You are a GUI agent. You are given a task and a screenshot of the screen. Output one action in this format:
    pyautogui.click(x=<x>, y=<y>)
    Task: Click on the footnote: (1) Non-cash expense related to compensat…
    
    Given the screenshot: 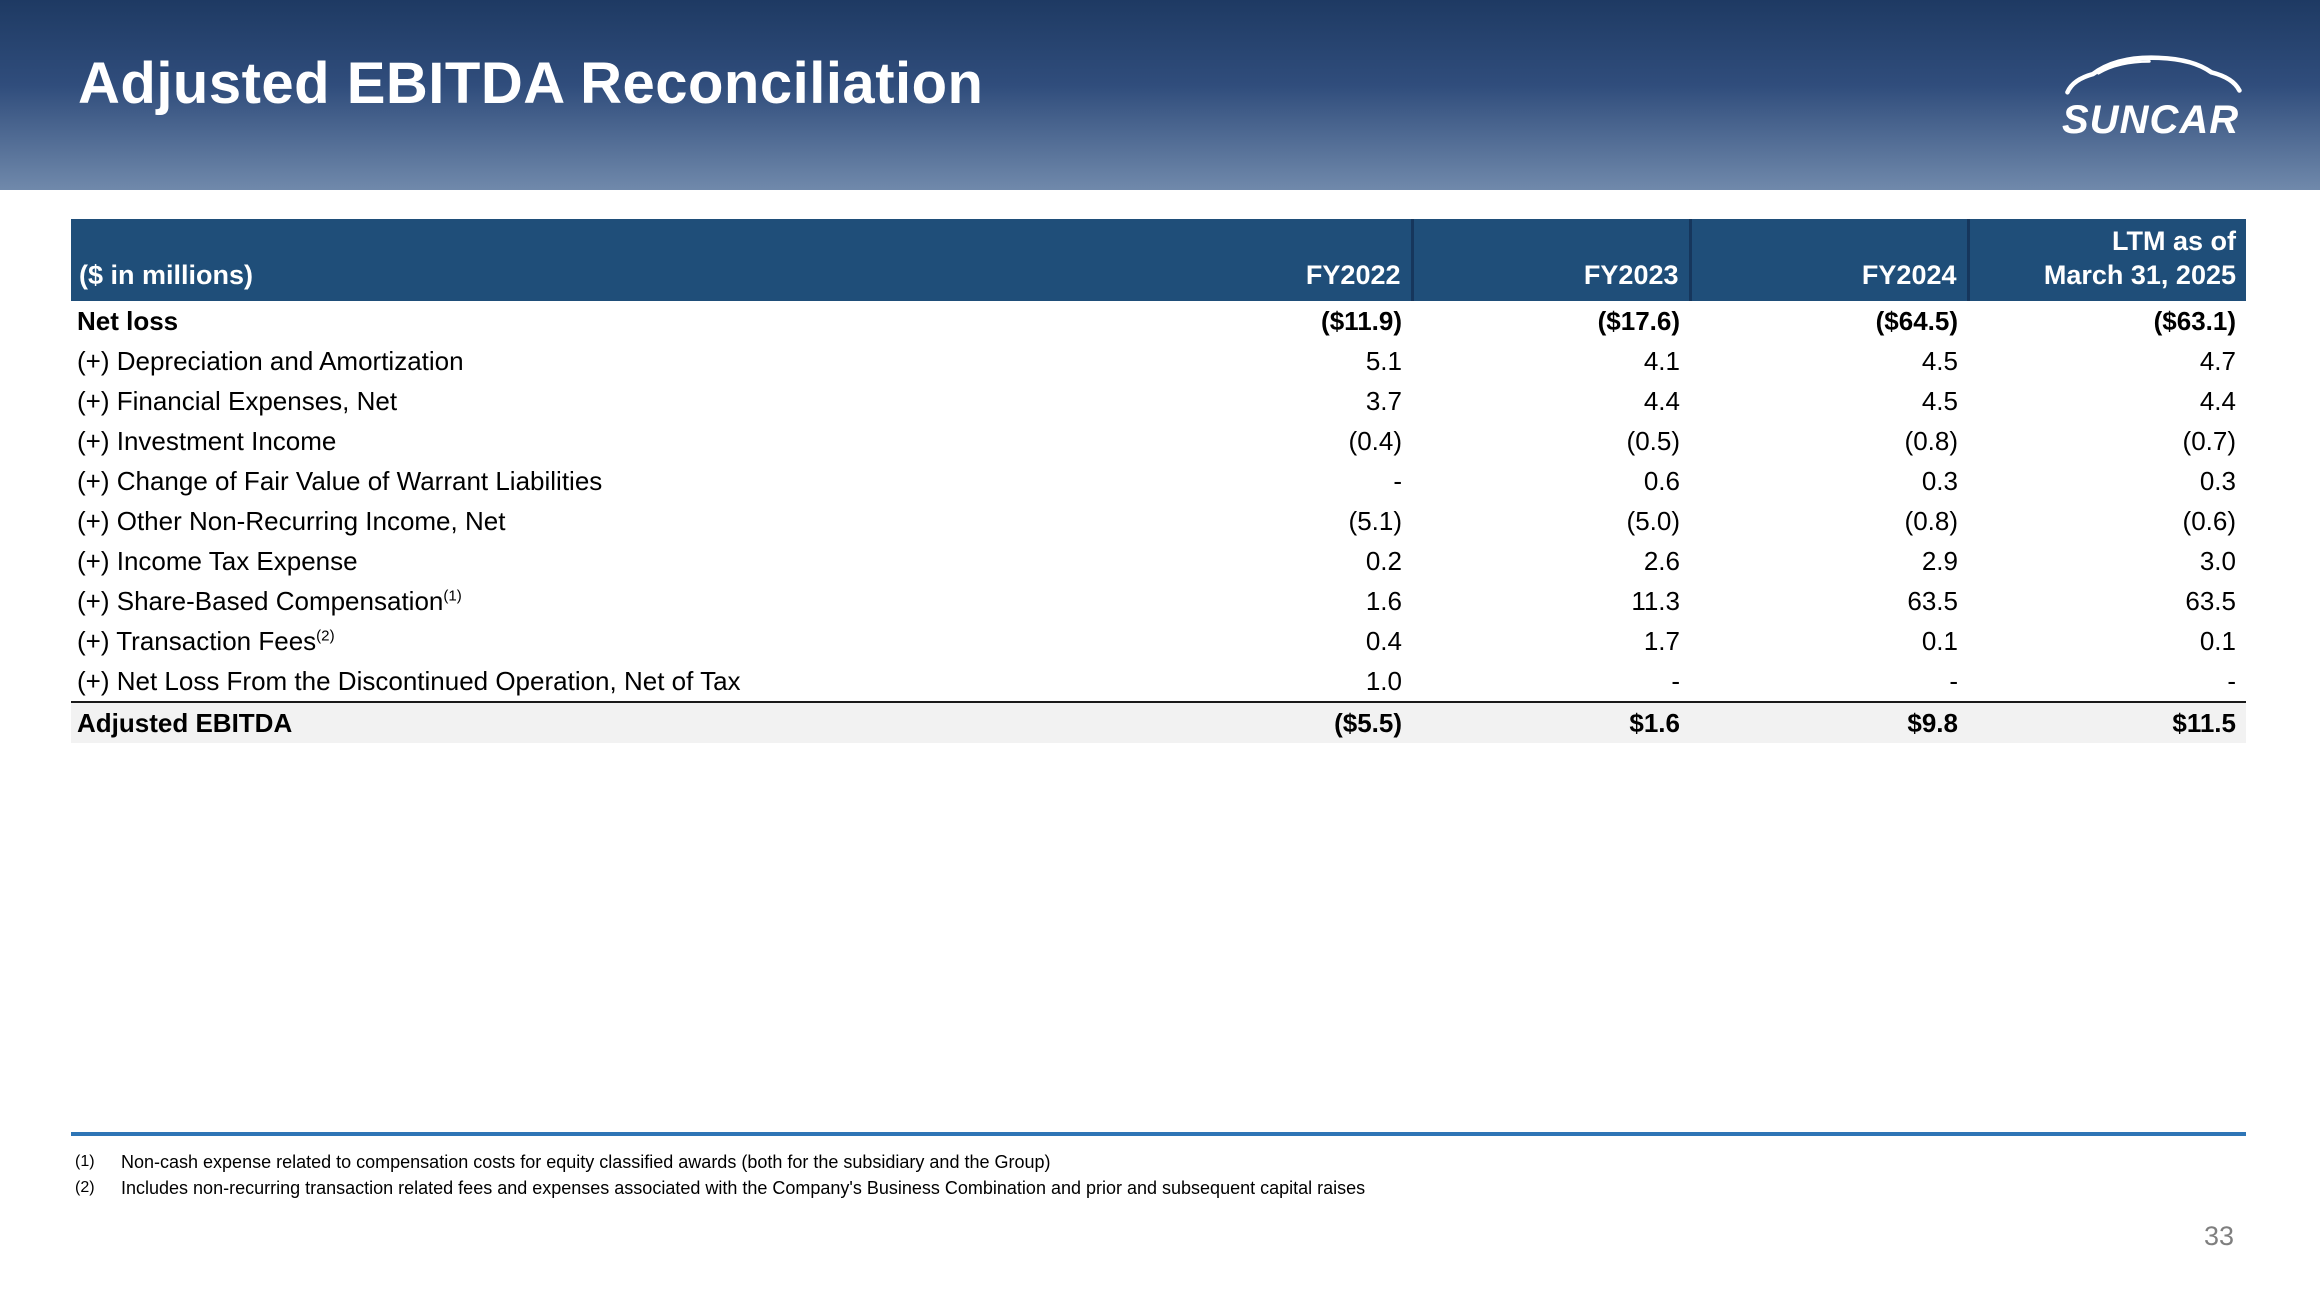 What is the action you would take?
    pyautogui.click(x=1125, y=1162)
    